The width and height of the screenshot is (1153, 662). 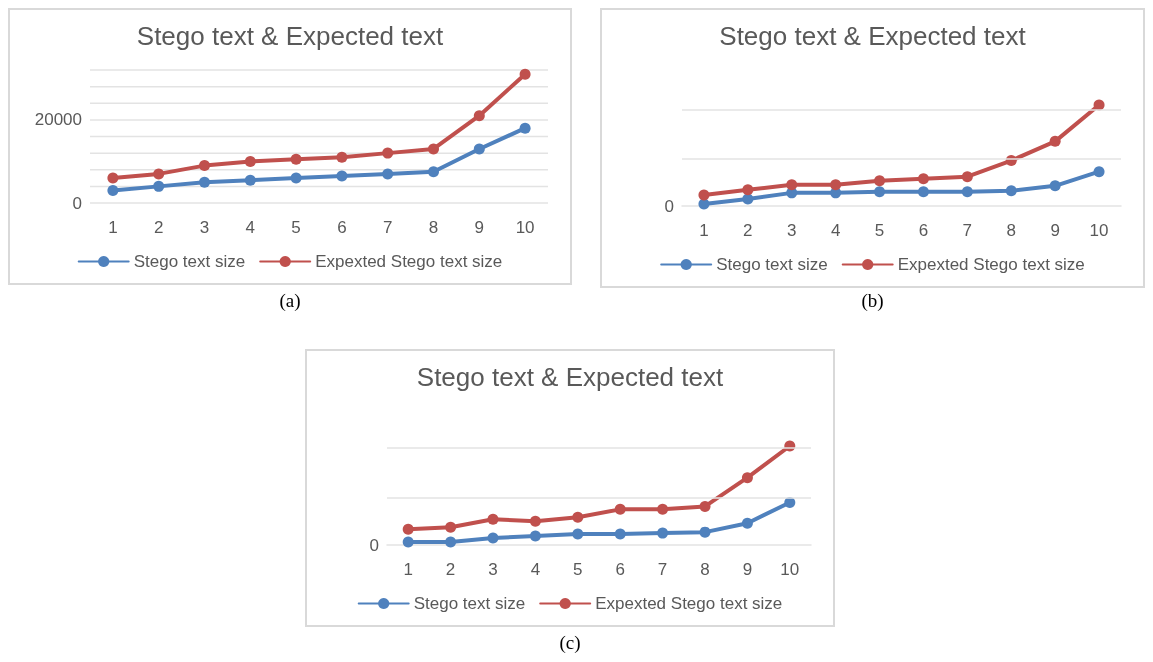 What do you see at coordinates (570, 643) in the screenshot?
I see `text: (c)` at bounding box center [570, 643].